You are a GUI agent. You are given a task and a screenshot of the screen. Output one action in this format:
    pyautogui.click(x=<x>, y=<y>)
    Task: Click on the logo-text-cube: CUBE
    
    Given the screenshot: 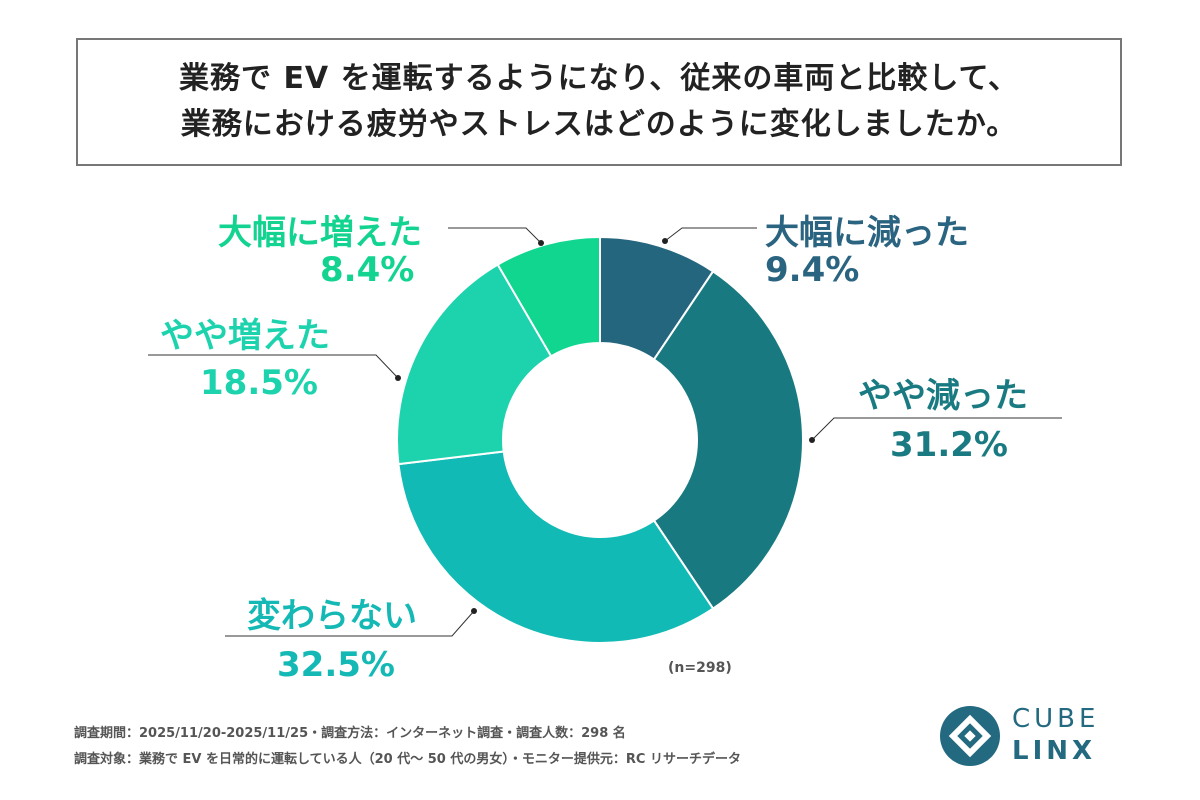 What is the action you would take?
    pyautogui.click(x=1056, y=719)
    